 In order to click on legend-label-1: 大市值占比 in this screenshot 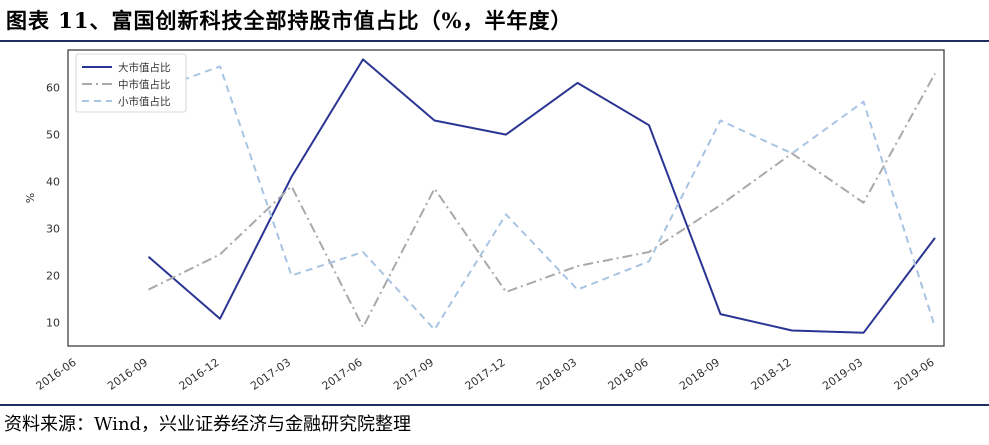, I will do `click(144, 67)`.